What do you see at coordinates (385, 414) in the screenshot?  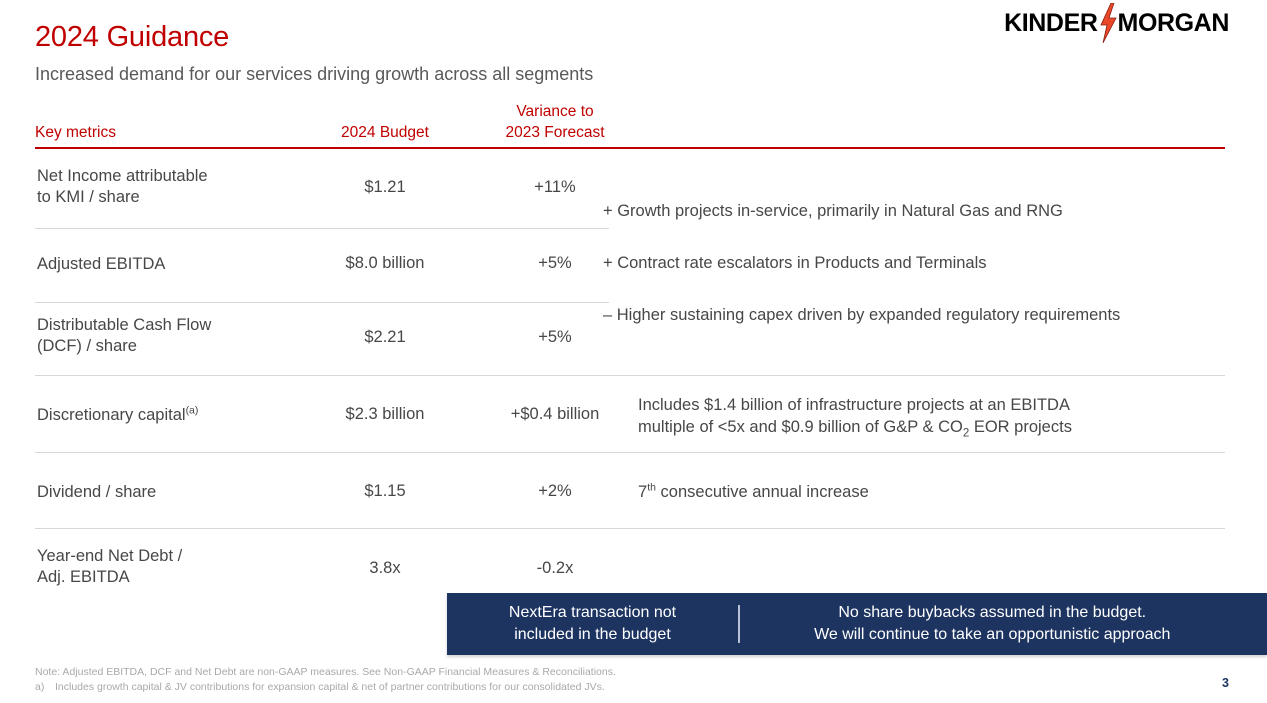 I see `cell-budget-discretionary-capital: $2.3 billion` at bounding box center [385, 414].